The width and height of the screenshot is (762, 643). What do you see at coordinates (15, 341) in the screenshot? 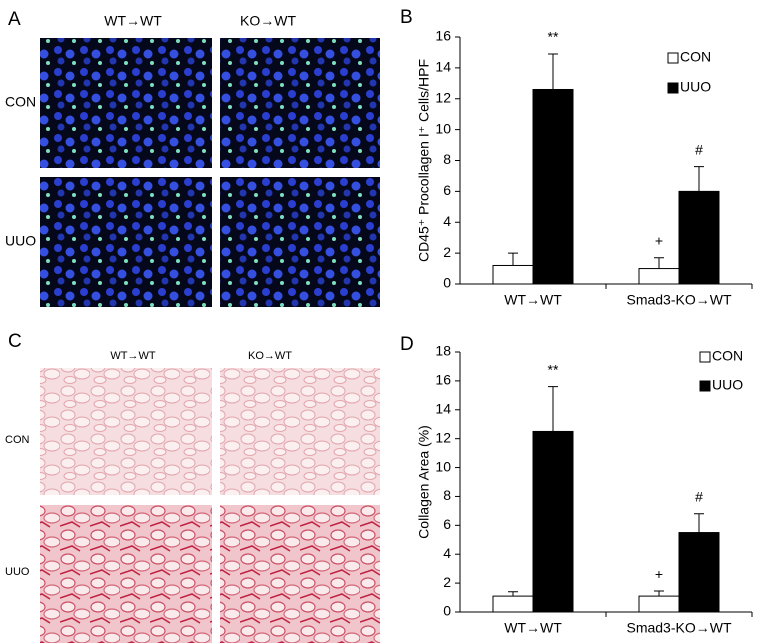
I see `panel-label: C` at bounding box center [15, 341].